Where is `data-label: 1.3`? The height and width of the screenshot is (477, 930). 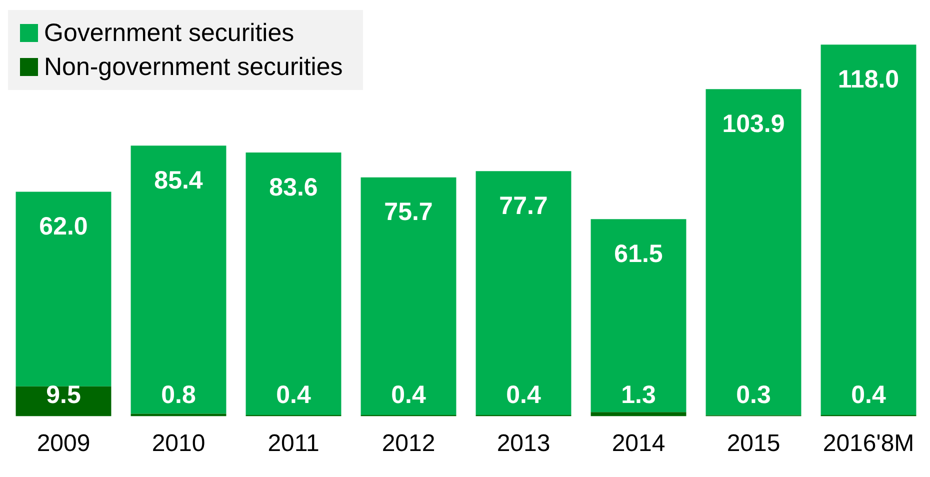
data-label: 1.3 is located at coordinates (638, 395).